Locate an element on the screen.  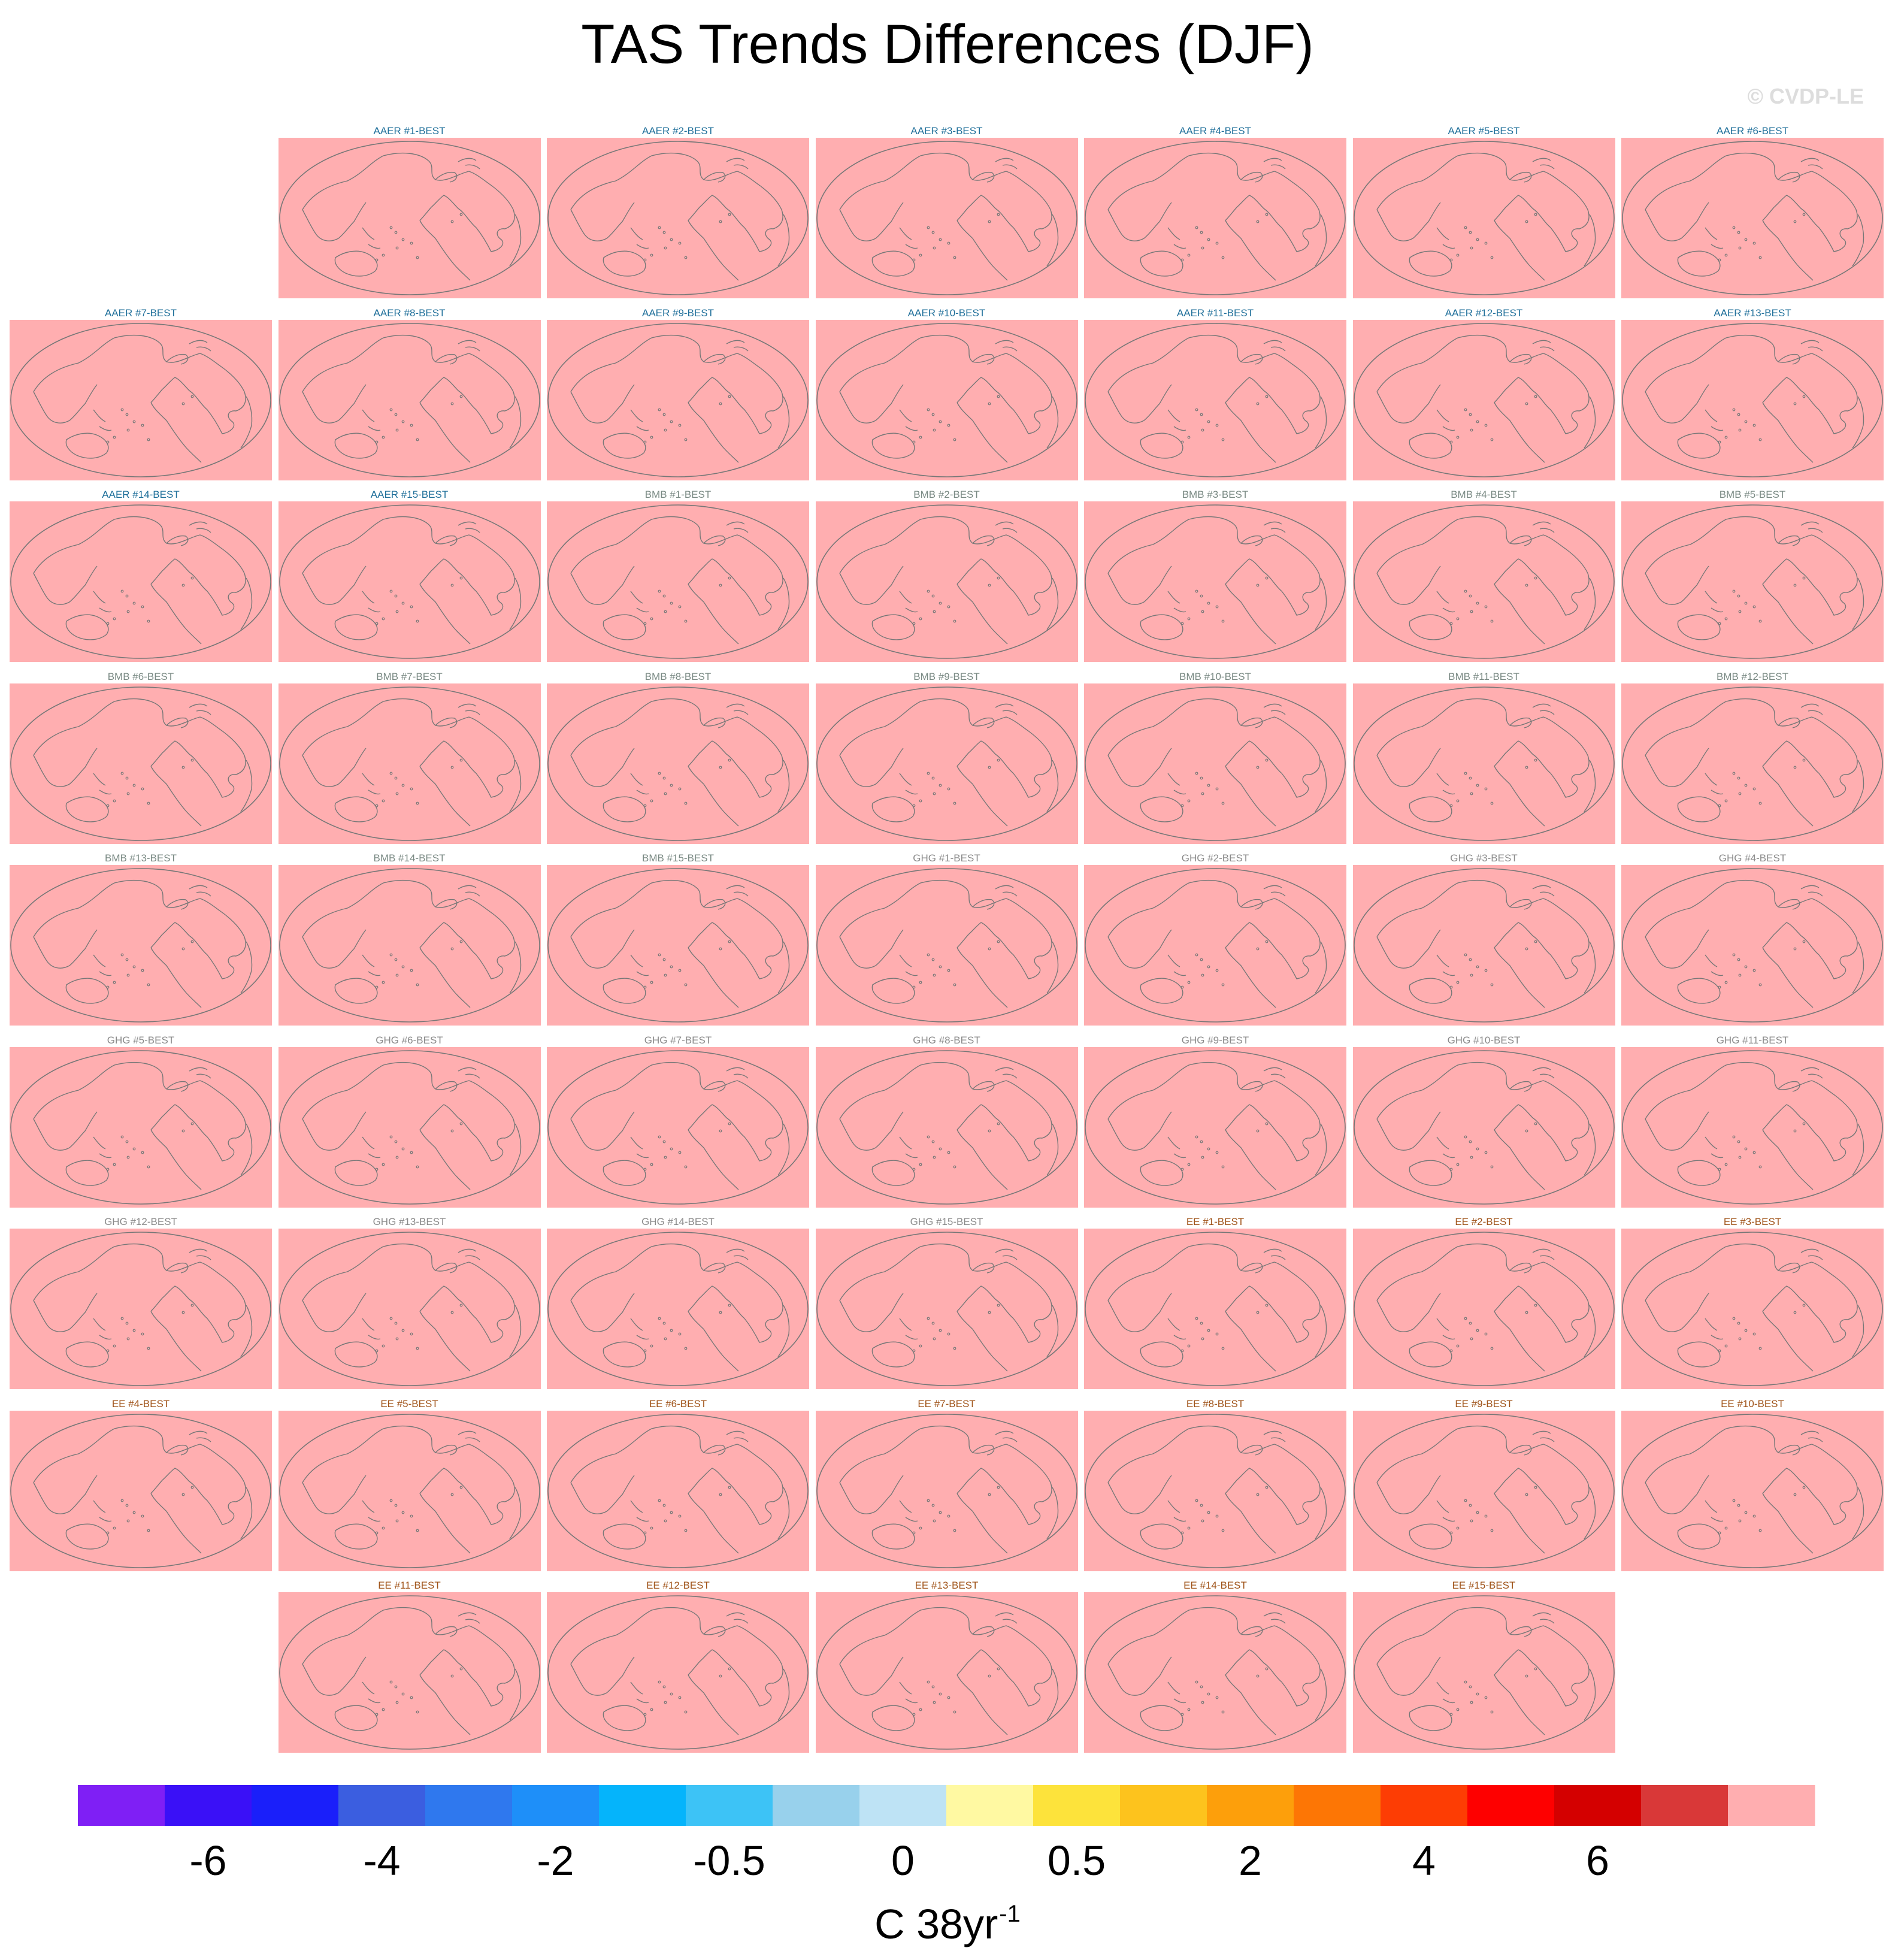
map-panel: BMB #14-BEST is located at coordinates (409, 939).